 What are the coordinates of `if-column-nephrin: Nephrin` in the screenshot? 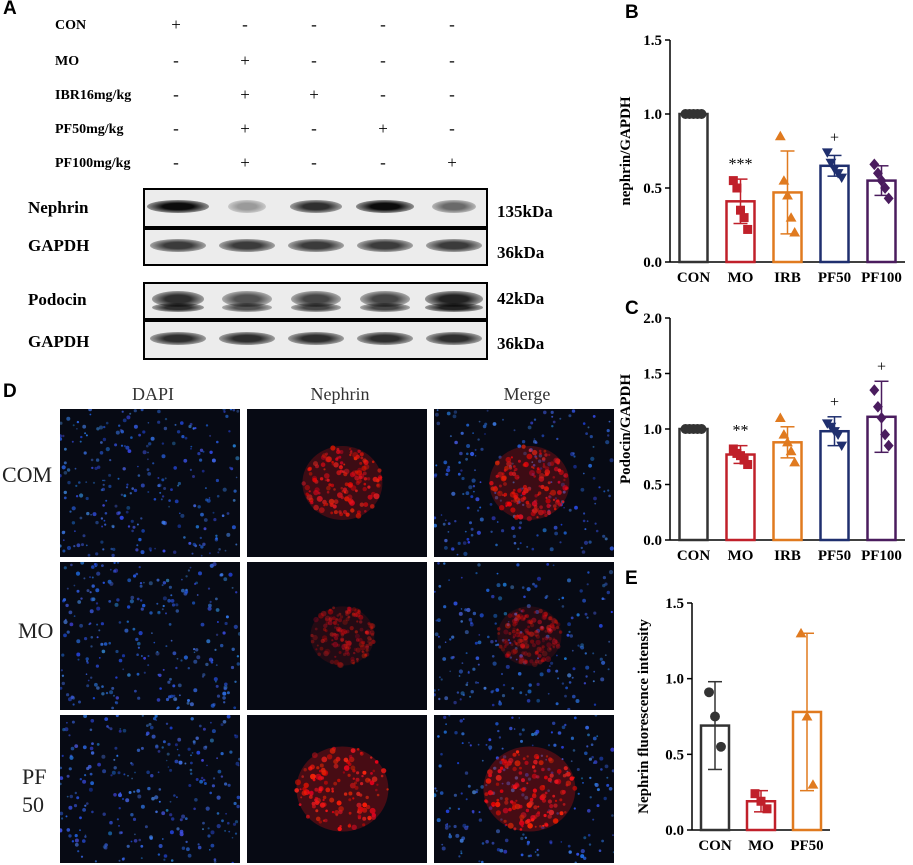 It's located at (340, 394).